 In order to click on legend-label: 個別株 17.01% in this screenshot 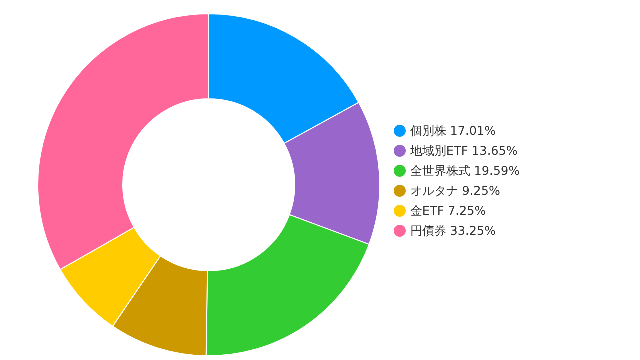, I will do `click(453, 131)`.